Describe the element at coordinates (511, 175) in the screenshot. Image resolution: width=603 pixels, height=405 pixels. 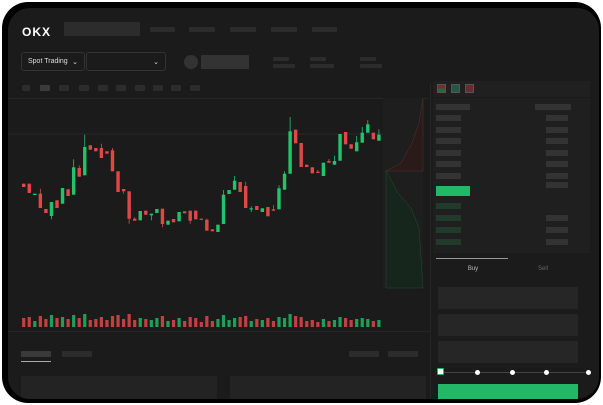
I see `orderbook` at that location.